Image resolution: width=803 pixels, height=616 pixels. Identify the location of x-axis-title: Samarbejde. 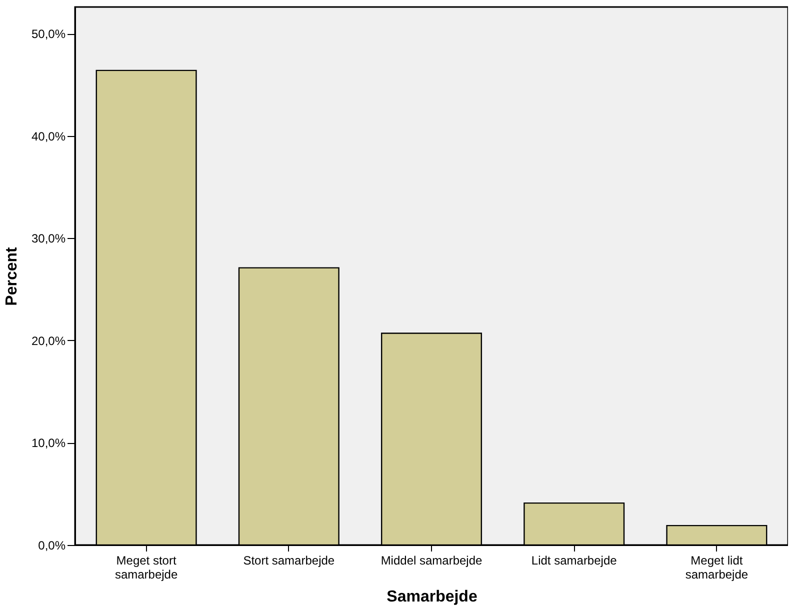
(432, 597).